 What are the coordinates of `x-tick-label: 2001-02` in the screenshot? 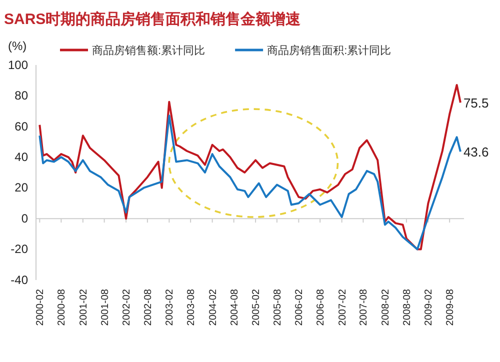 It's located at (84, 307).